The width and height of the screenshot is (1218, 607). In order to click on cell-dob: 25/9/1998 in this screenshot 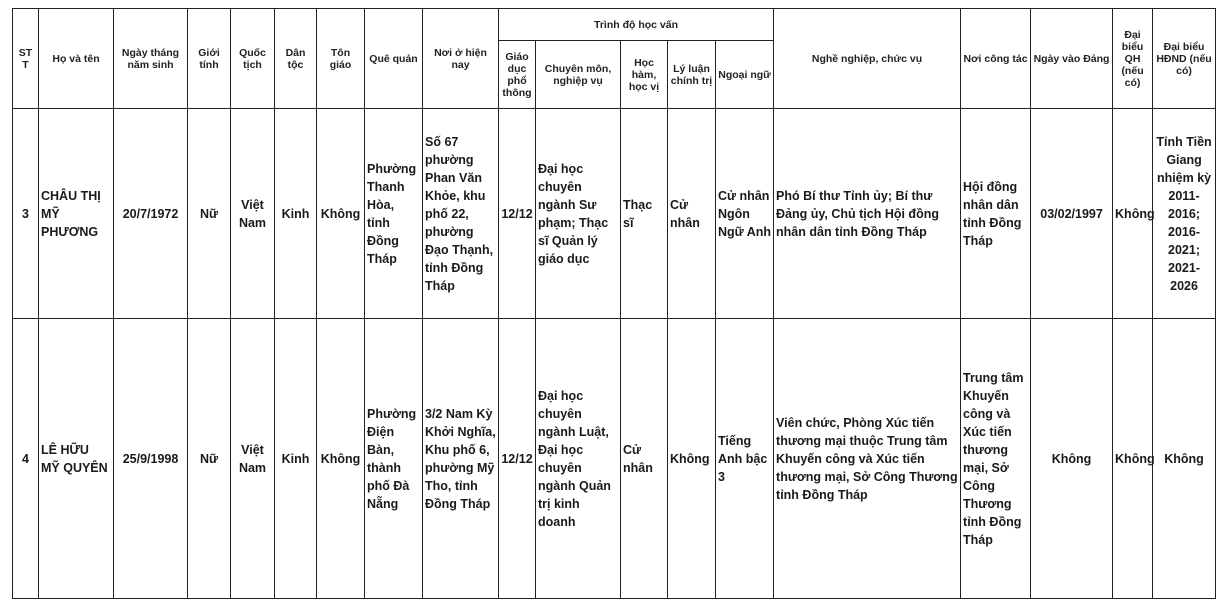, I will do `click(150, 458)`.